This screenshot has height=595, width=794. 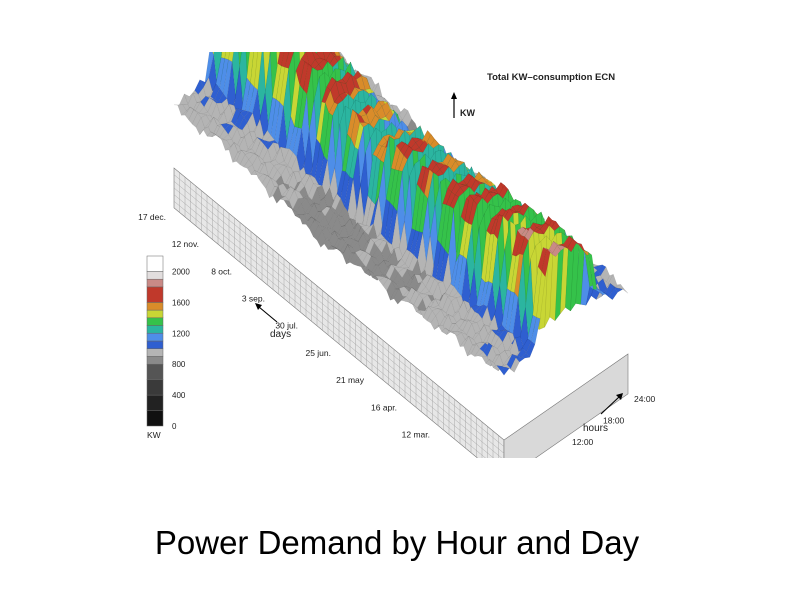 What do you see at coordinates (280, 334) in the screenshot?
I see `day-axis-label: days` at bounding box center [280, 334].